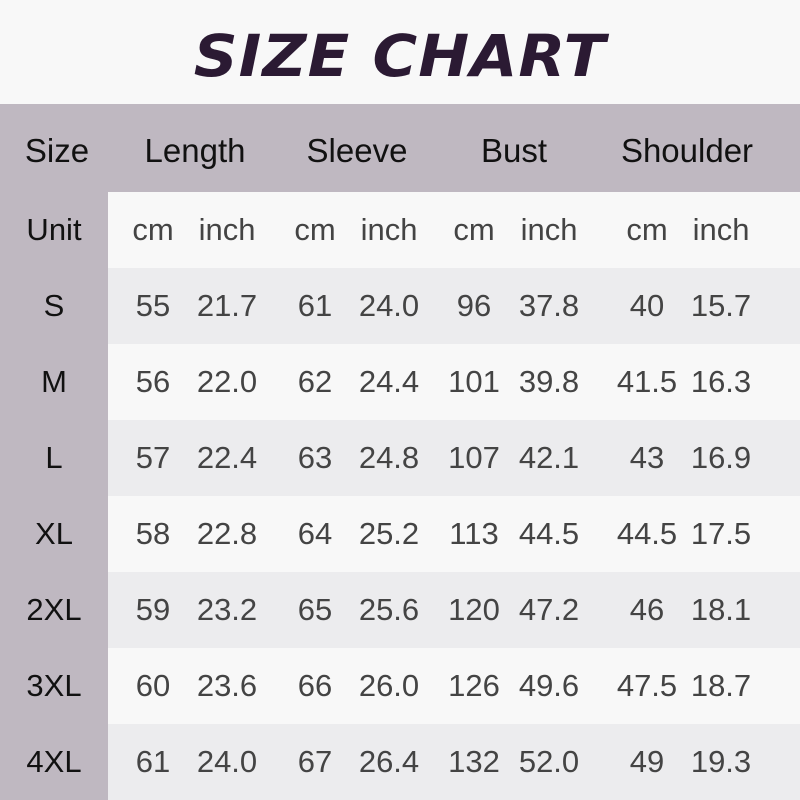  Describe the element at coordinates (474, 761) in the screenshot. I see `value-cell: 132` at that location.